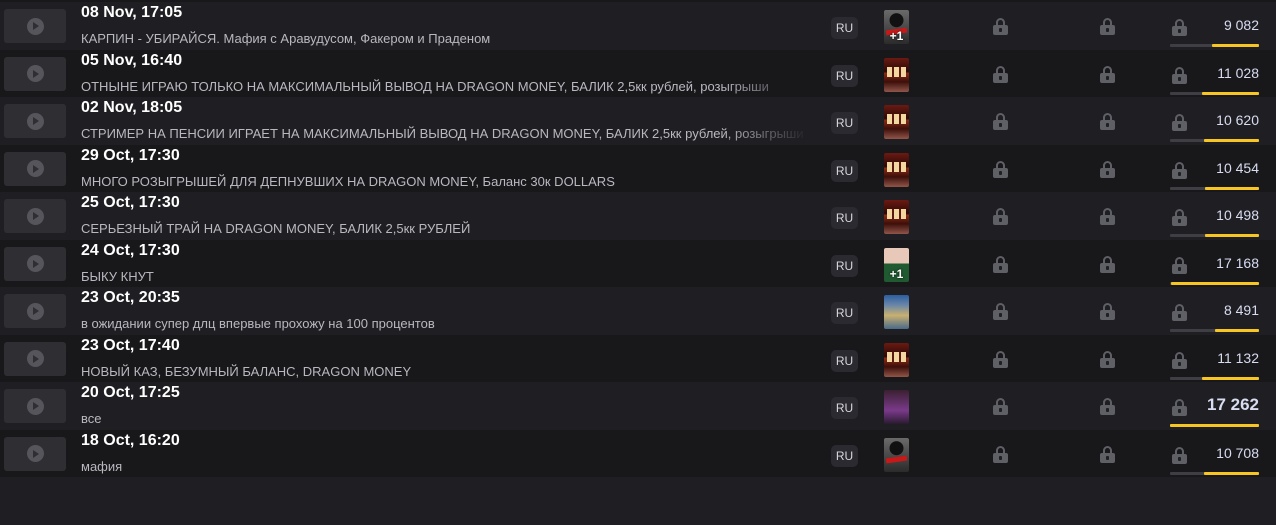  Describe the element at coordinates (638, 501) in the screenshot. I see `stream-row` at that location.